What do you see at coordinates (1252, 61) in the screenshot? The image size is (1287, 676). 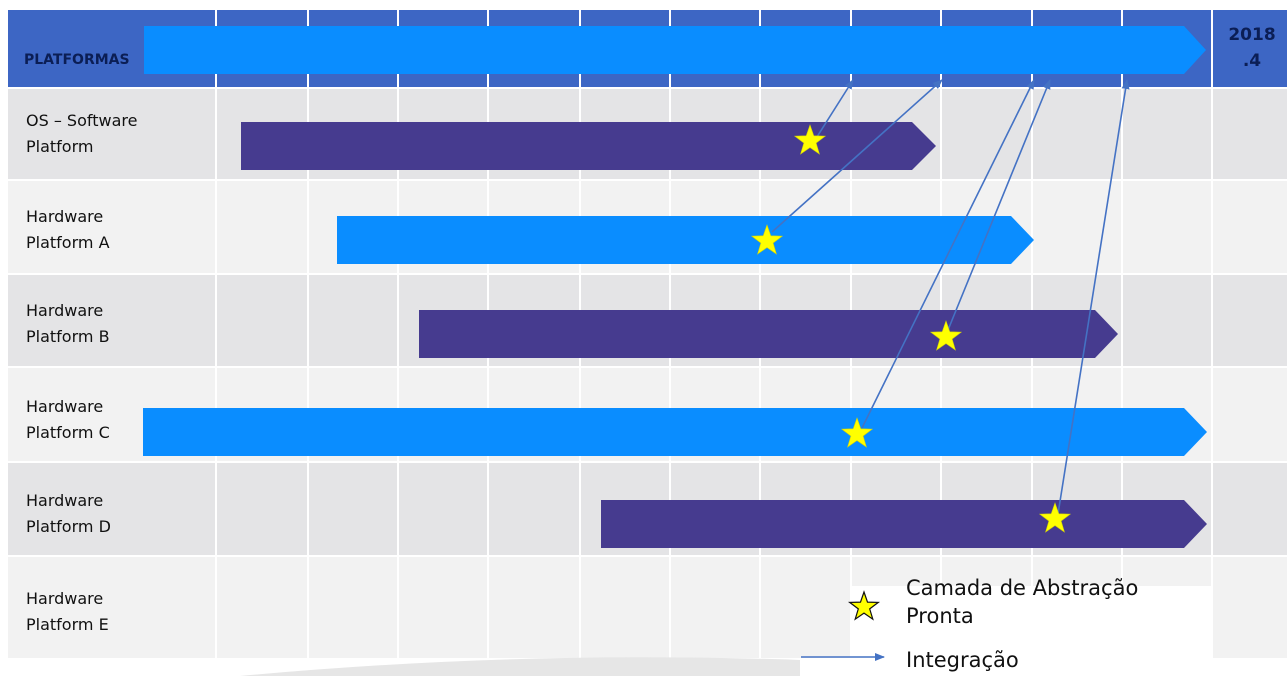 I see `header-year-line2: .4` at bounding box center [1252, 61].